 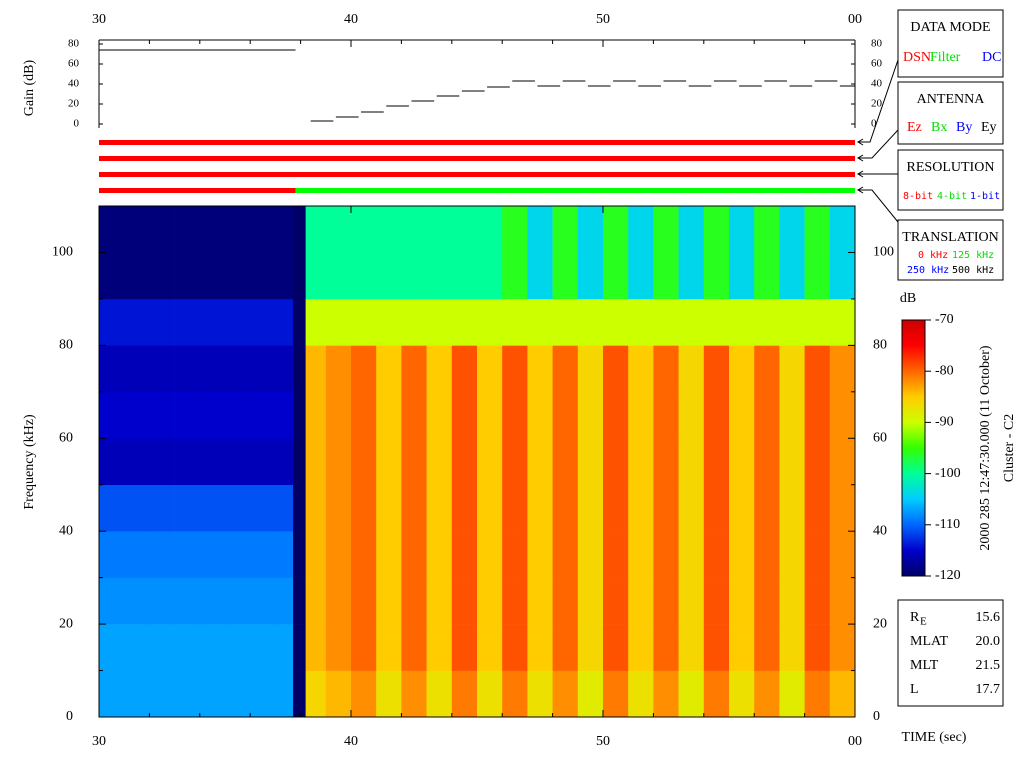 What do you see at coordinates (66, 345) in the screenshot?
I see `y-tick-label: 80` at bounding box center [66, 345].